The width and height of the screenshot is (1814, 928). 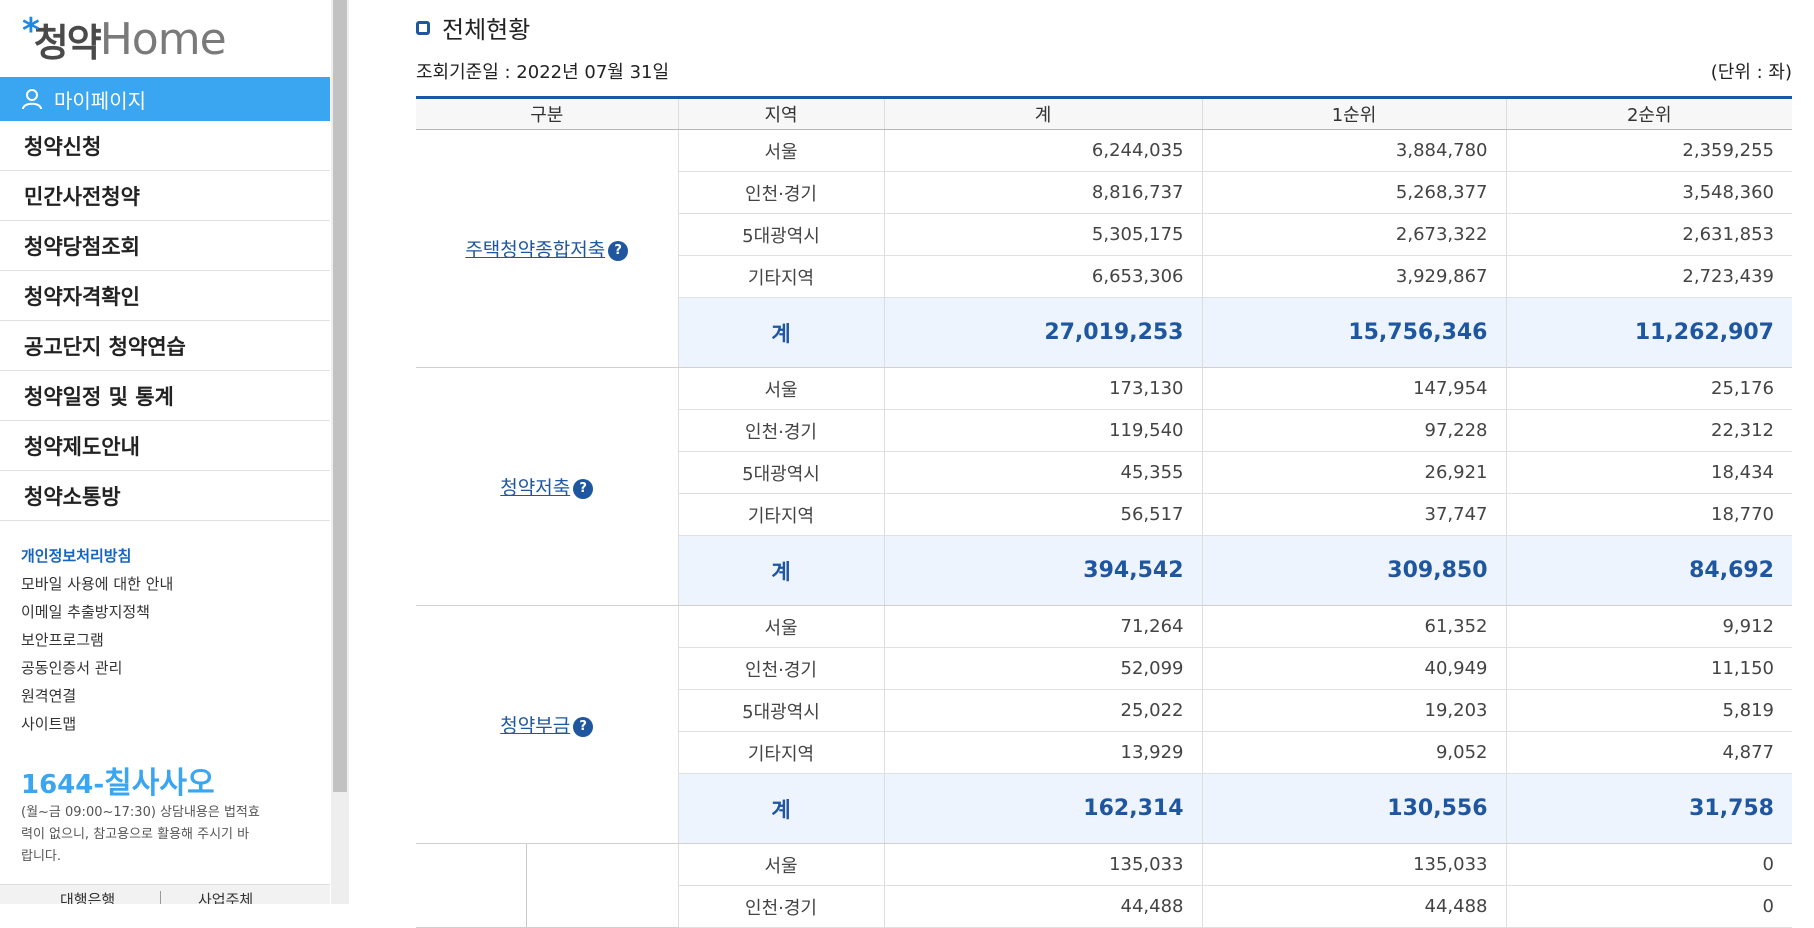 I want to click on total-first-cell: 15,756,346, so click(x=1353, y=332).